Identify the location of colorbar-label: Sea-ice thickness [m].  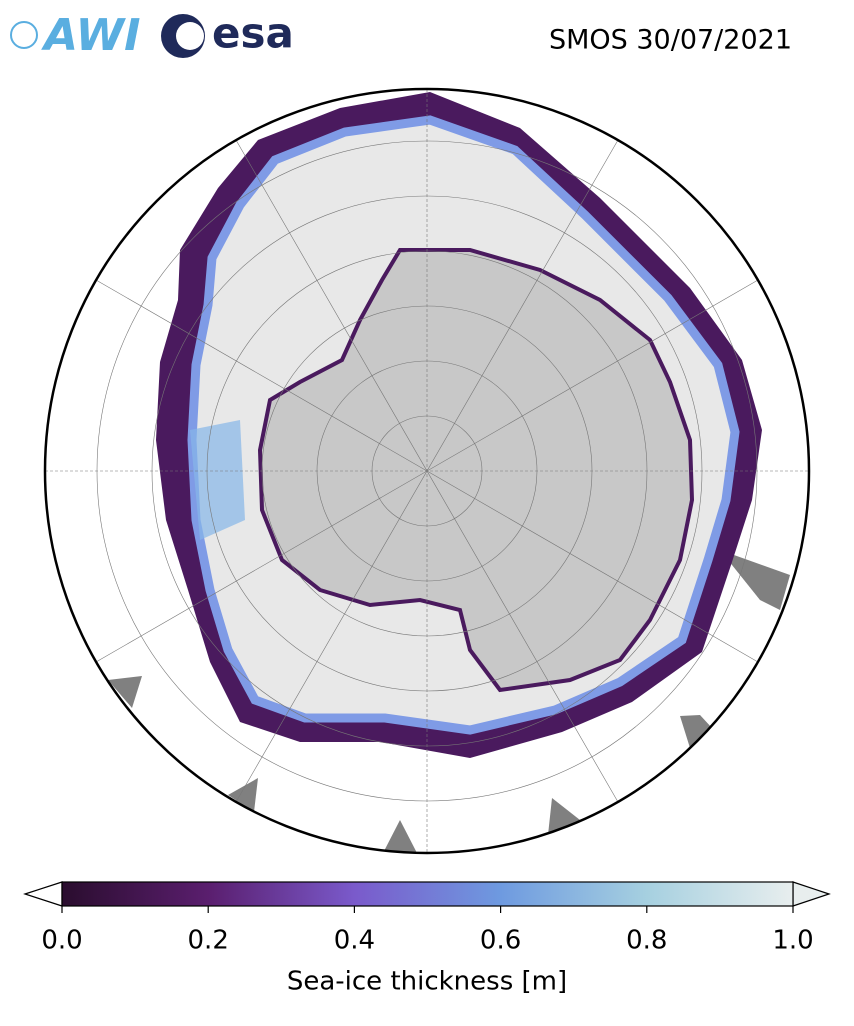
(427, 982).